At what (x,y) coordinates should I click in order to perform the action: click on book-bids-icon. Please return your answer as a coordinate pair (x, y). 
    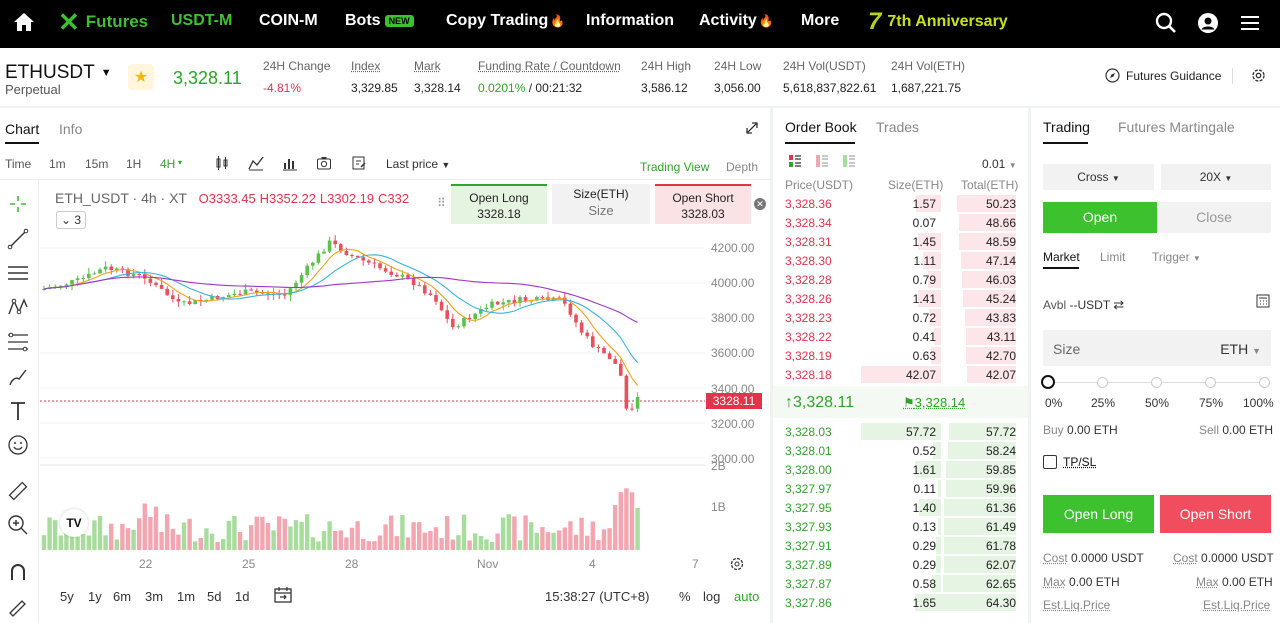
    Looking at the image, I should click on (849, 161).